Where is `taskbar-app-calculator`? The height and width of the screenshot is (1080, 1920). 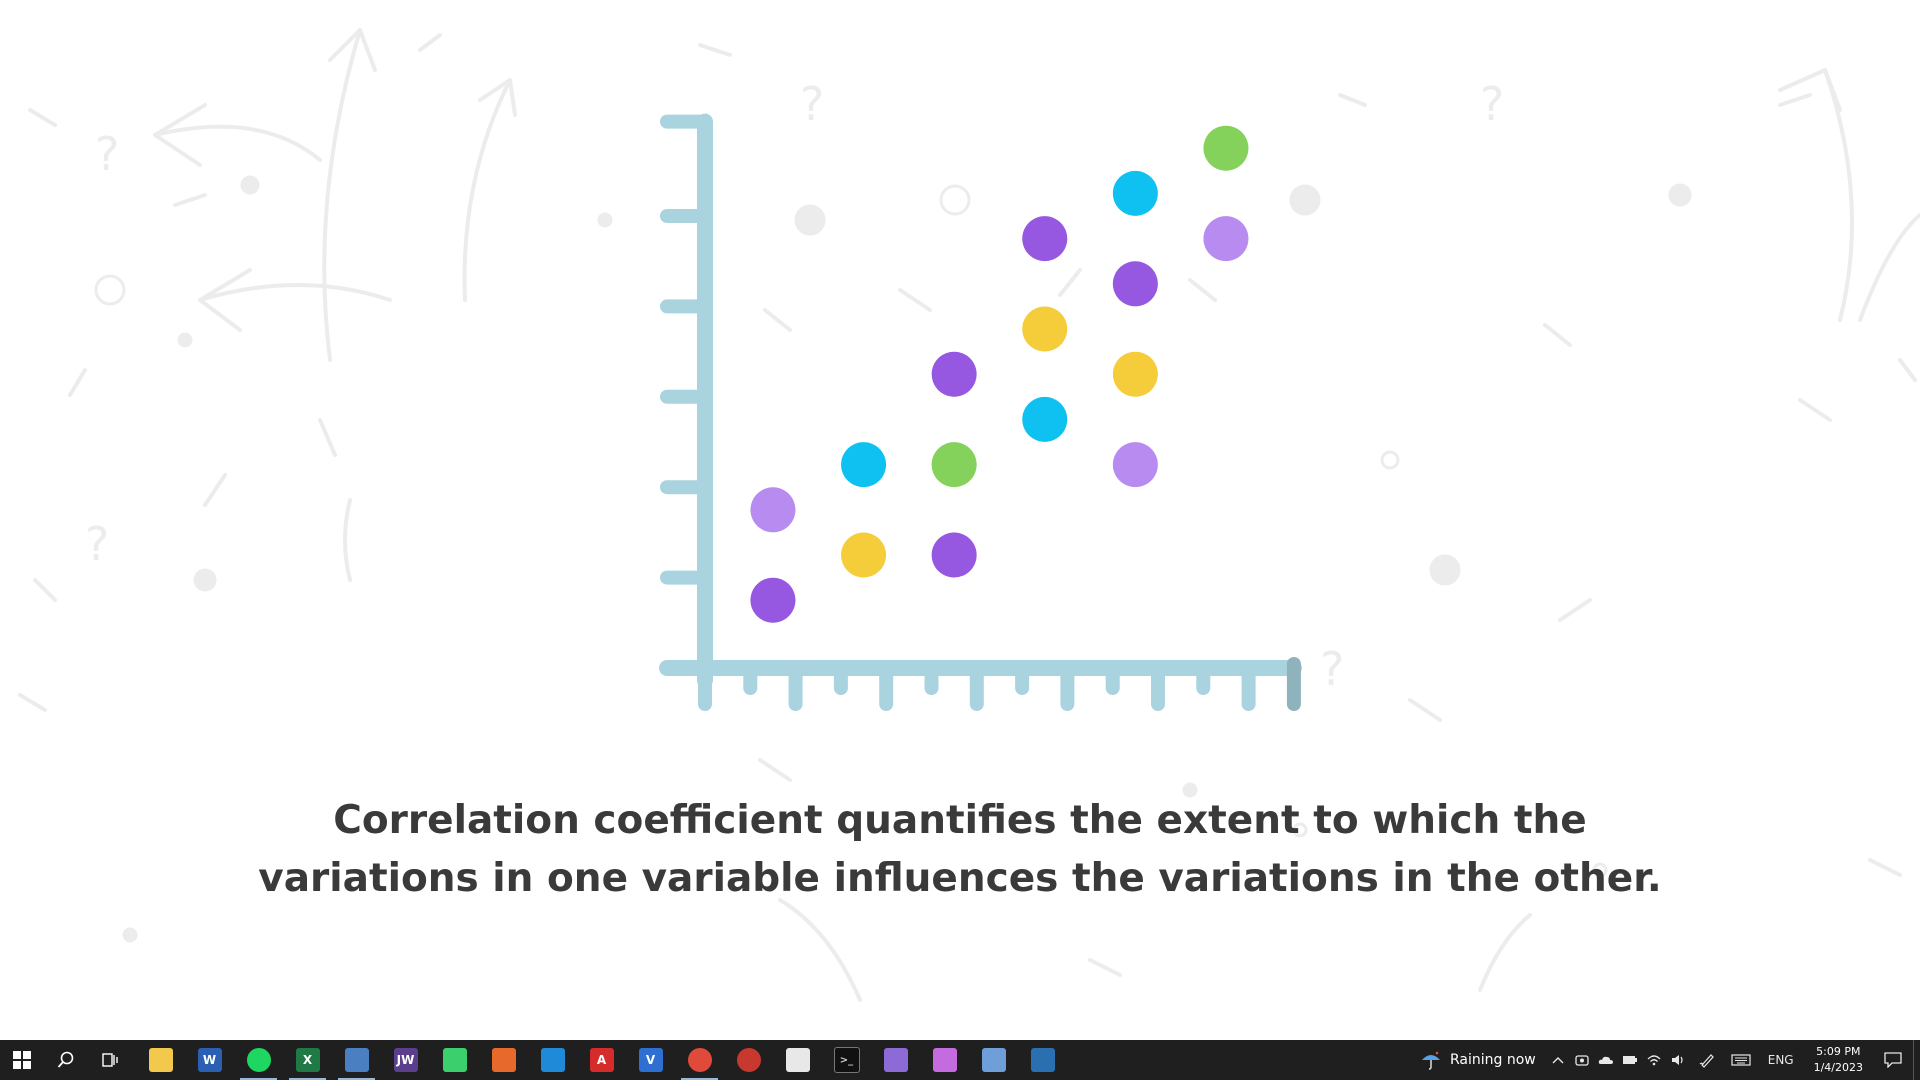 taskbar-app-calculator is located at coordinates (356, 1060).